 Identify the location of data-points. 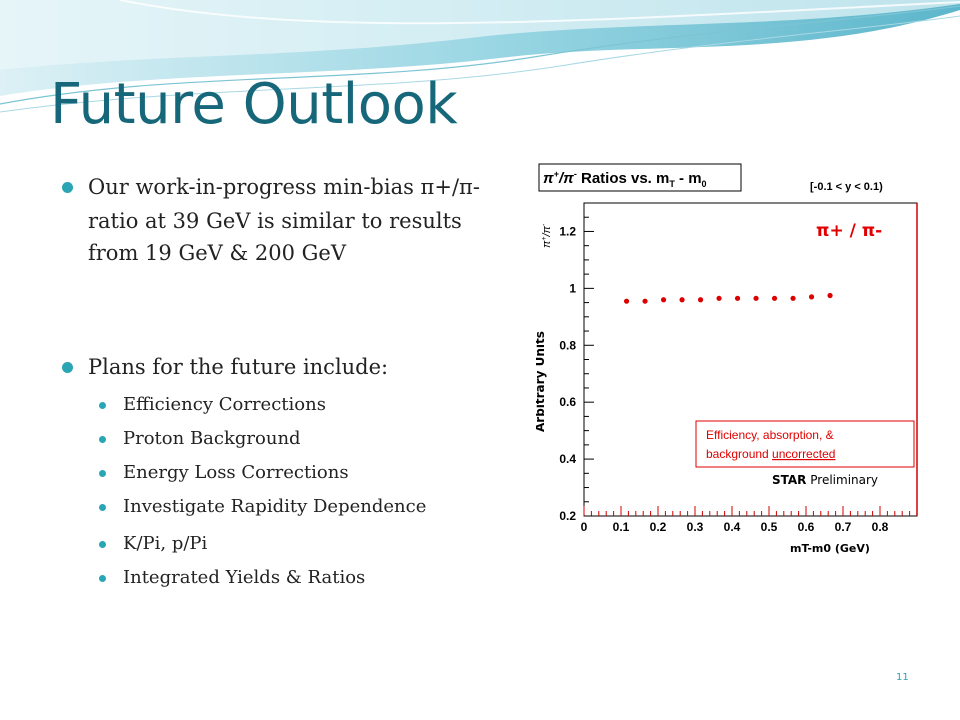
(728, 298).